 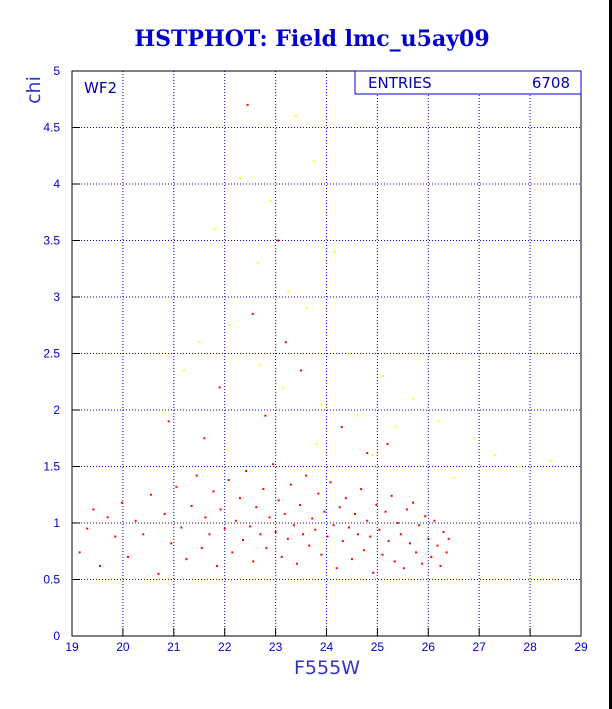 I want to click on y-tick-label: 1, so click(x=56, y=523).